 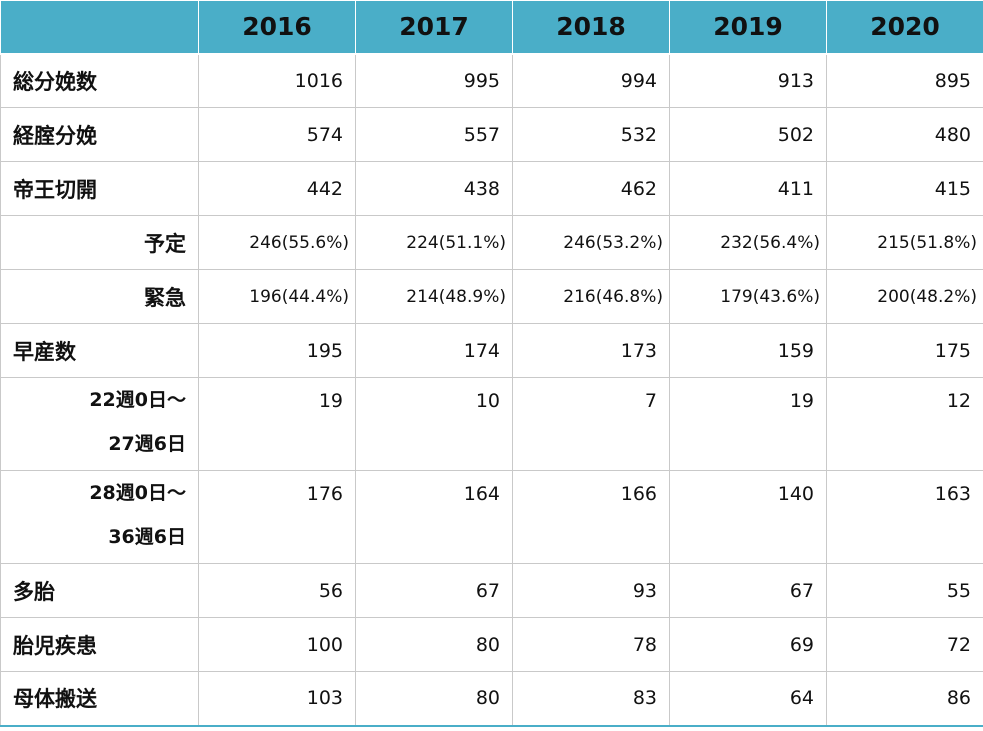 What do you see at coordinates (904, 424) in the screenshot?
I see `table-cell: 12` at bounding box center [904, 424].